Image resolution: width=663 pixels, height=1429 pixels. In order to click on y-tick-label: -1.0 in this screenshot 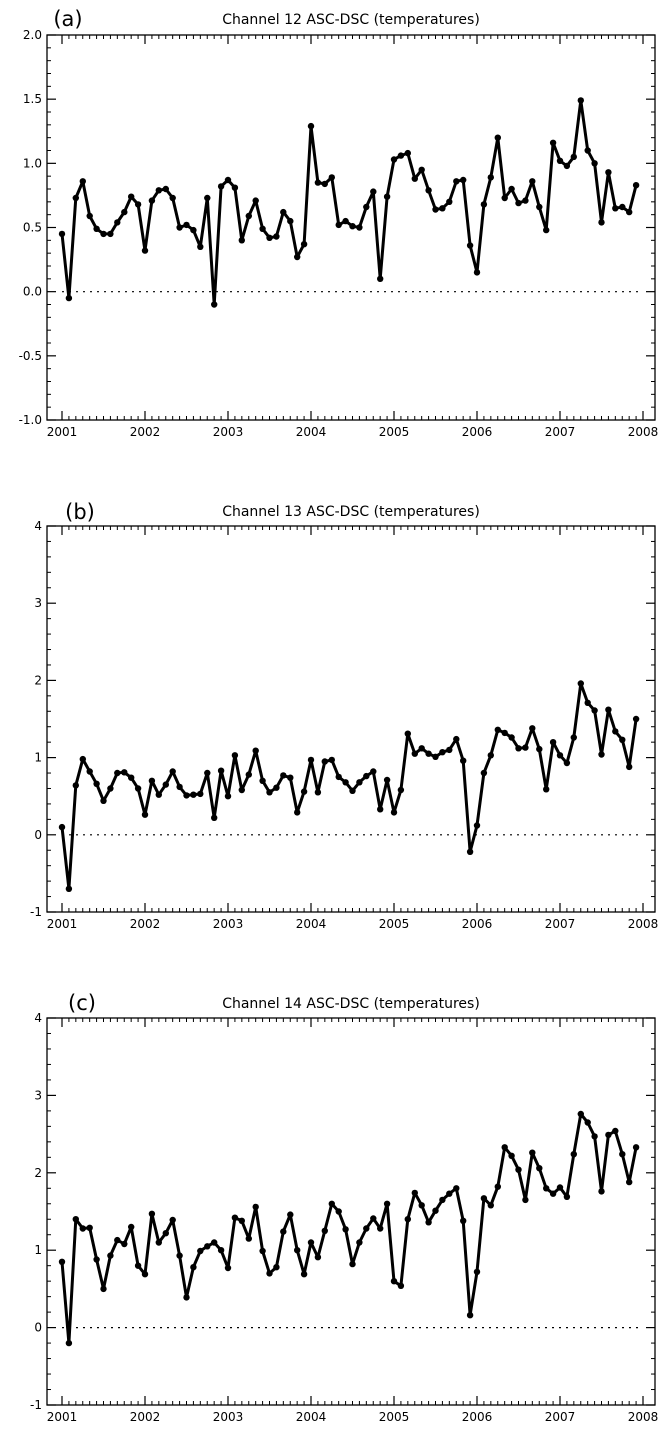, I will do `click(30, 420)`.